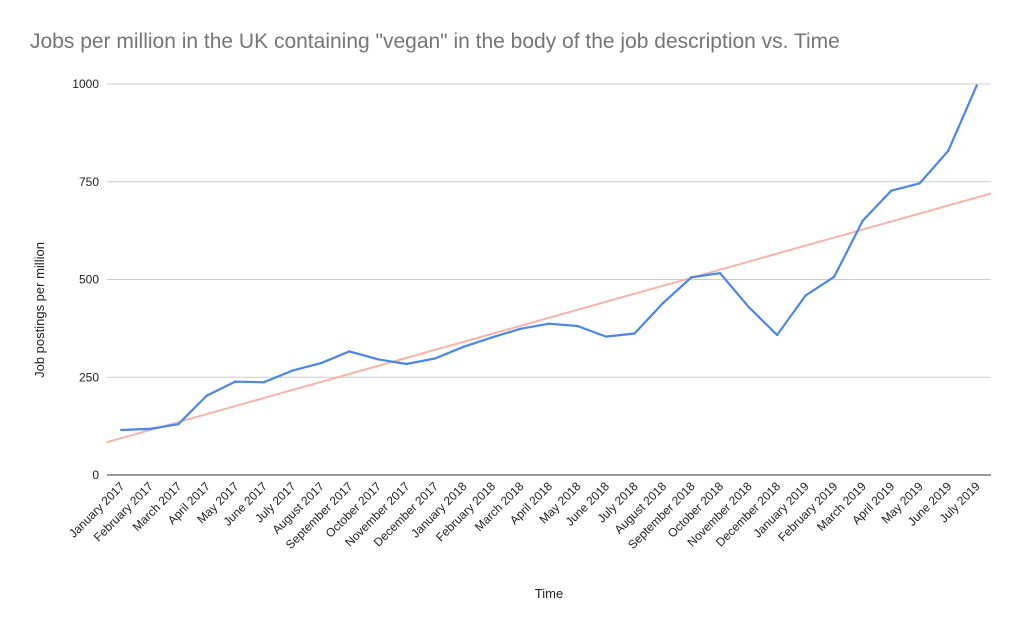 The height and width of the screenshot is (633, 1024). What do you see at coordinates (95, 475) in the screenshot?
I see `y-tick-label: 0` at bounding box center [95, 475].